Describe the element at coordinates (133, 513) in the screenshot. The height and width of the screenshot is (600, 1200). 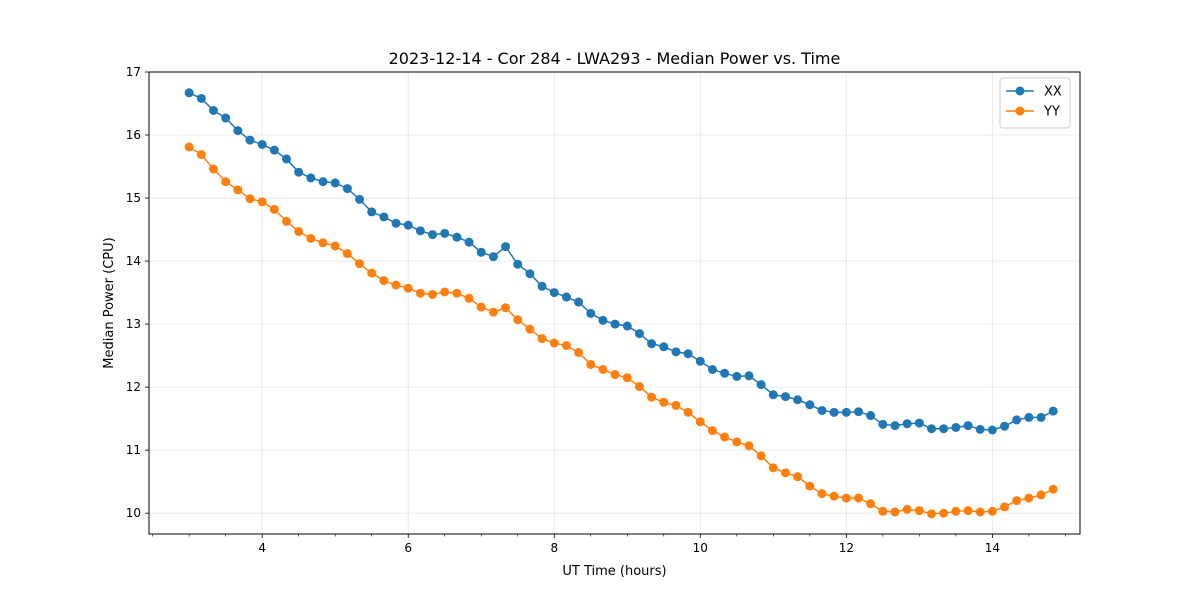
I see `y-tick-label: 10` at that location.